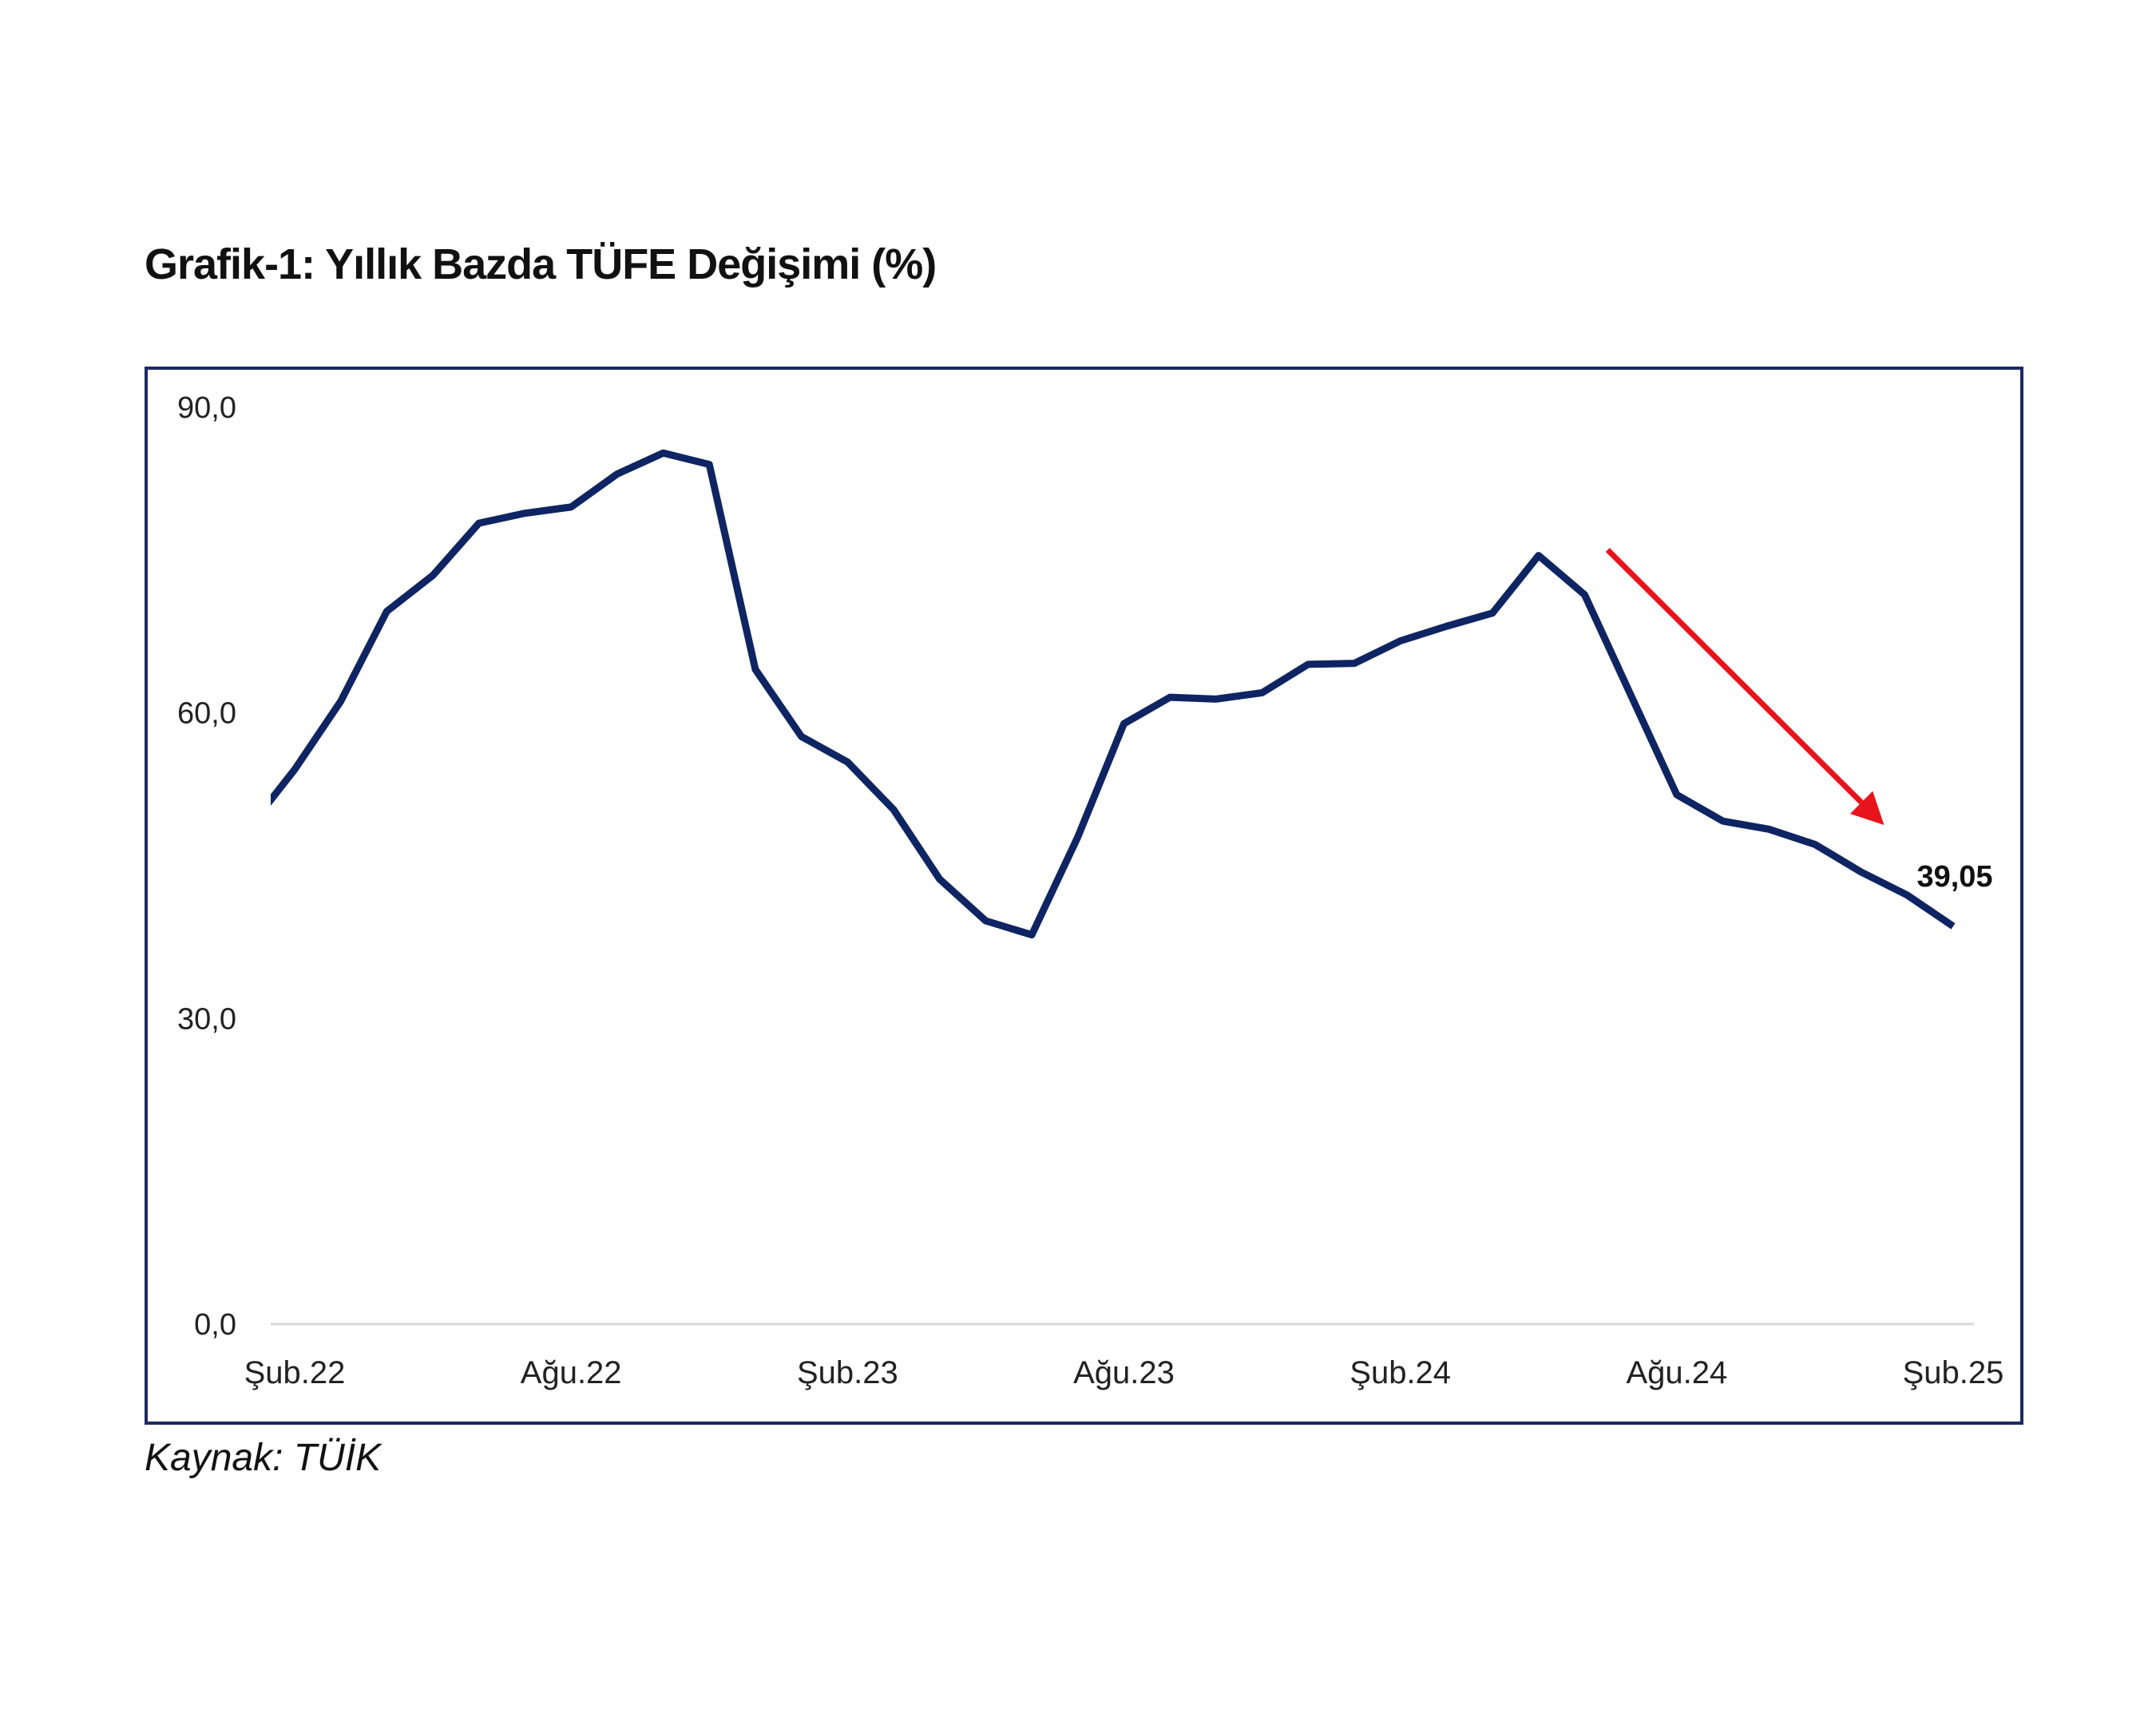 The width and height of the screenshot is (2156, 1725). What do you see at coordinates (1954, 877) in the screenshot?
I see `last-value-label: 39,05` at bounding box center [1954, 877].